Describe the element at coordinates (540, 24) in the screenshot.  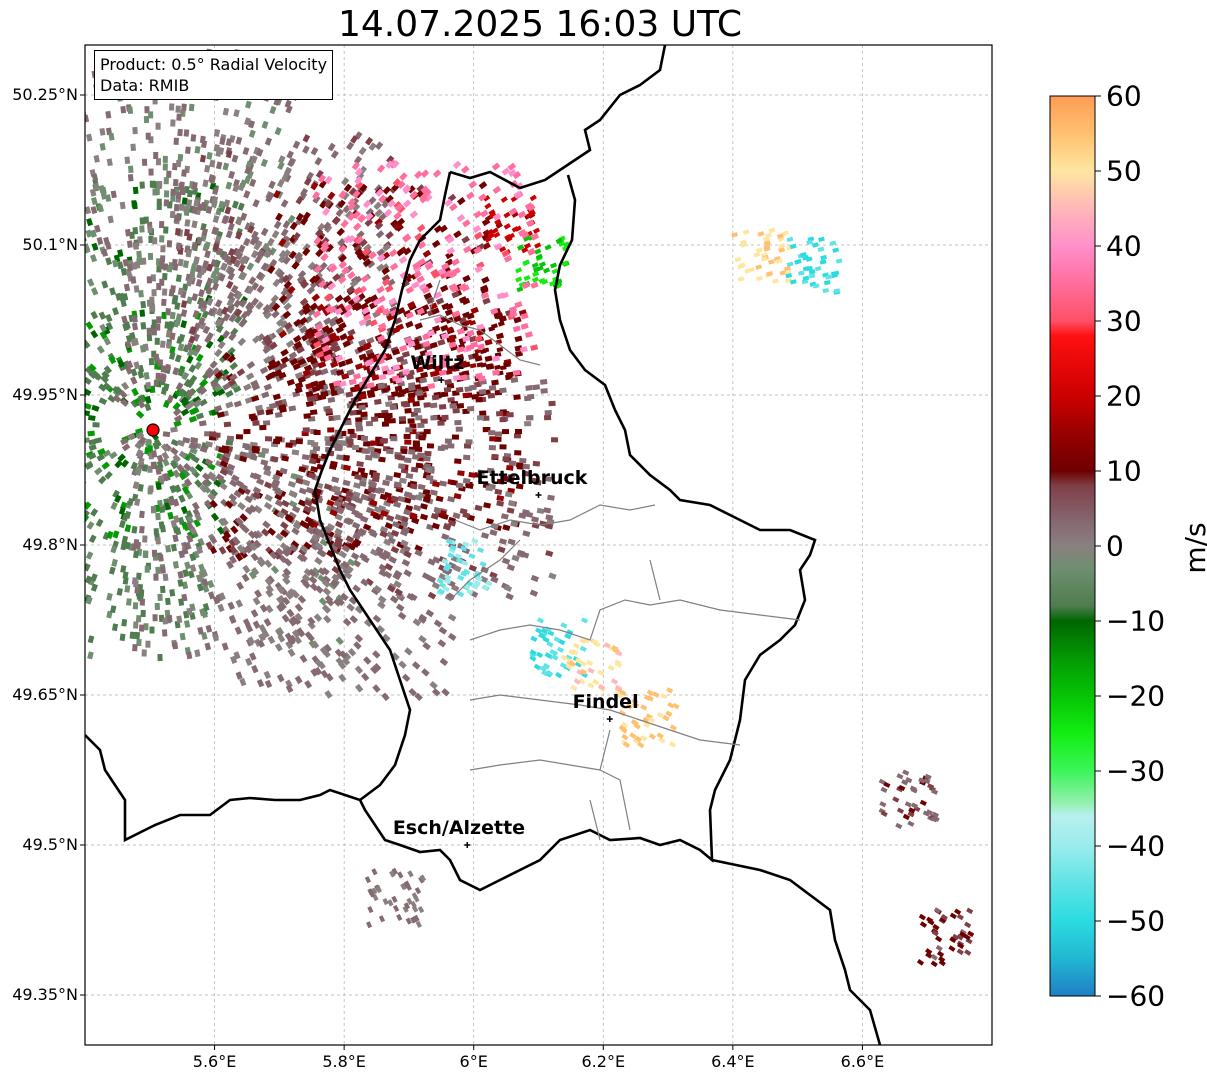
I see `map-title: 14.07.2025 16:03 UTC` at that location.